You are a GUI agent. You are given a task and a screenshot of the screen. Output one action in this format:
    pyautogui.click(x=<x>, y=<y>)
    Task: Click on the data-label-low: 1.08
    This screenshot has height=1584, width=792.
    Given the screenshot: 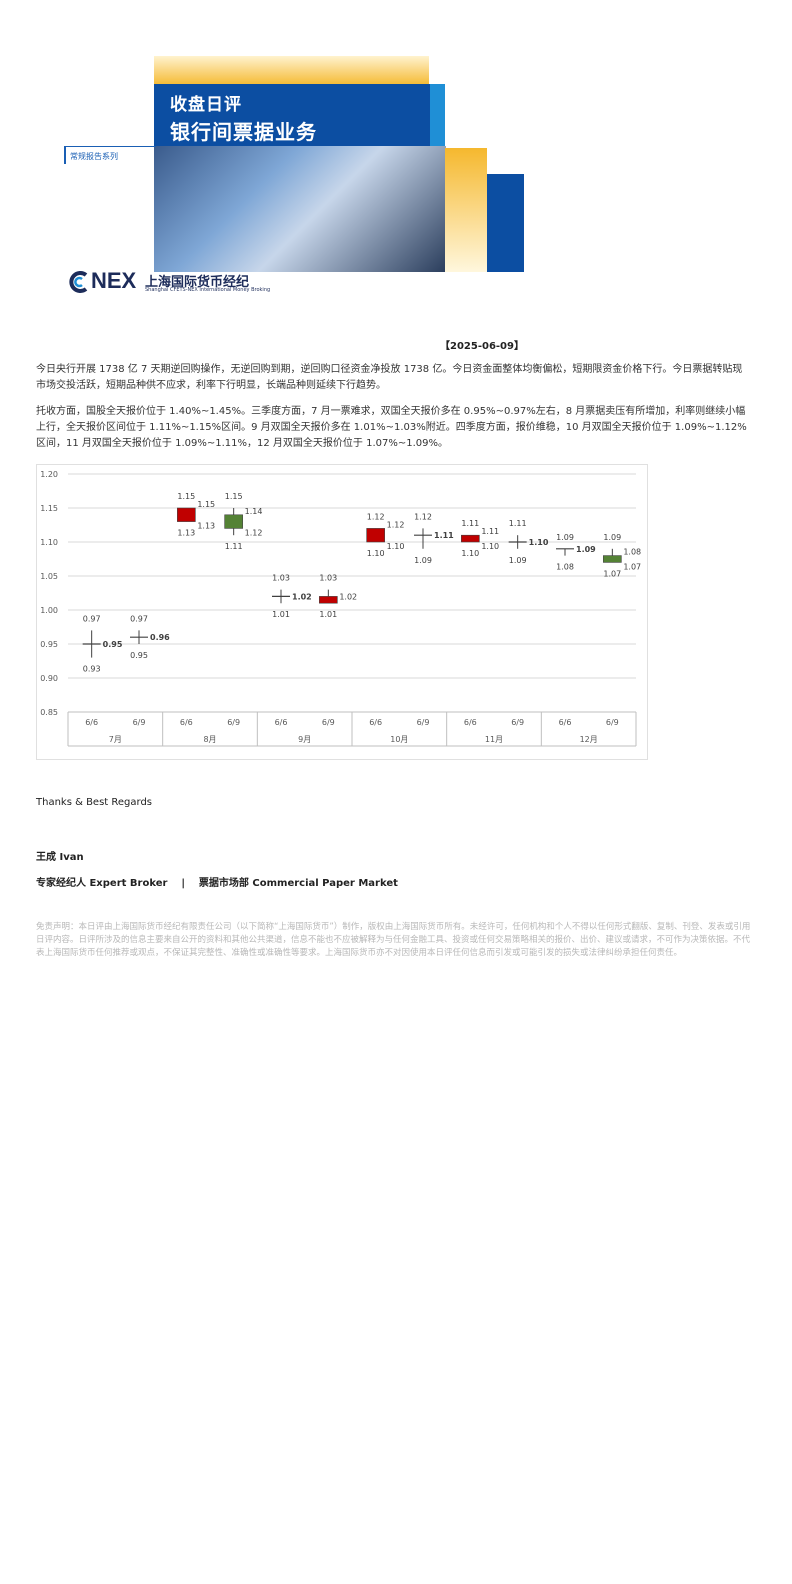 What is the action you would take?
    pyautogui.click(x=565, y=567)
    